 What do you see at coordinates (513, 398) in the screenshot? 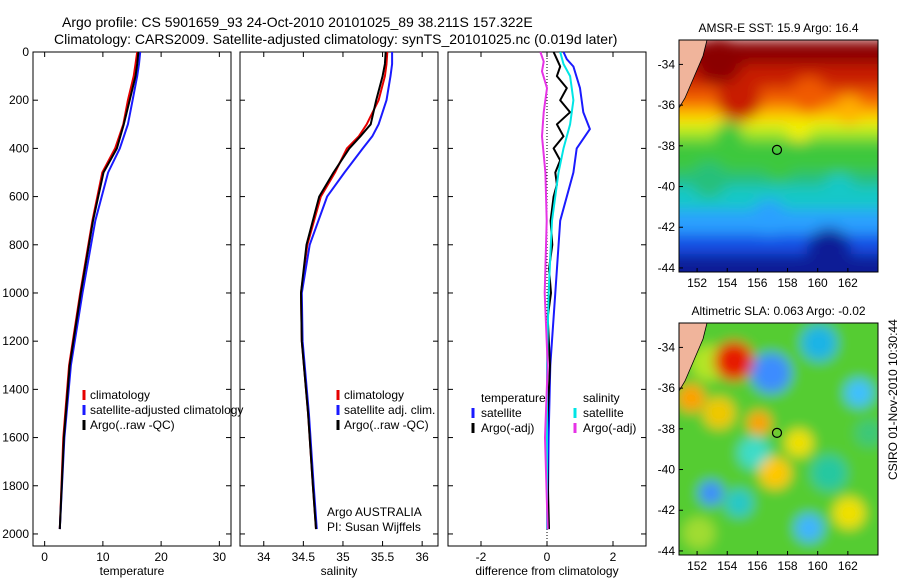
I see `legend-heading: temperature` at bounding box center [513, 398].